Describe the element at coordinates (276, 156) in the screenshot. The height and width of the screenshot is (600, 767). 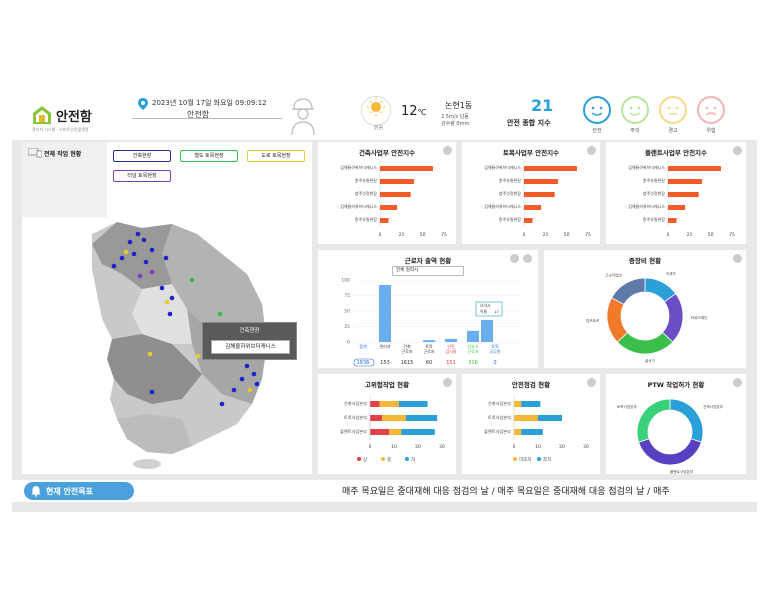
I see `chip-road-site: 도로 토목현장` at that location.